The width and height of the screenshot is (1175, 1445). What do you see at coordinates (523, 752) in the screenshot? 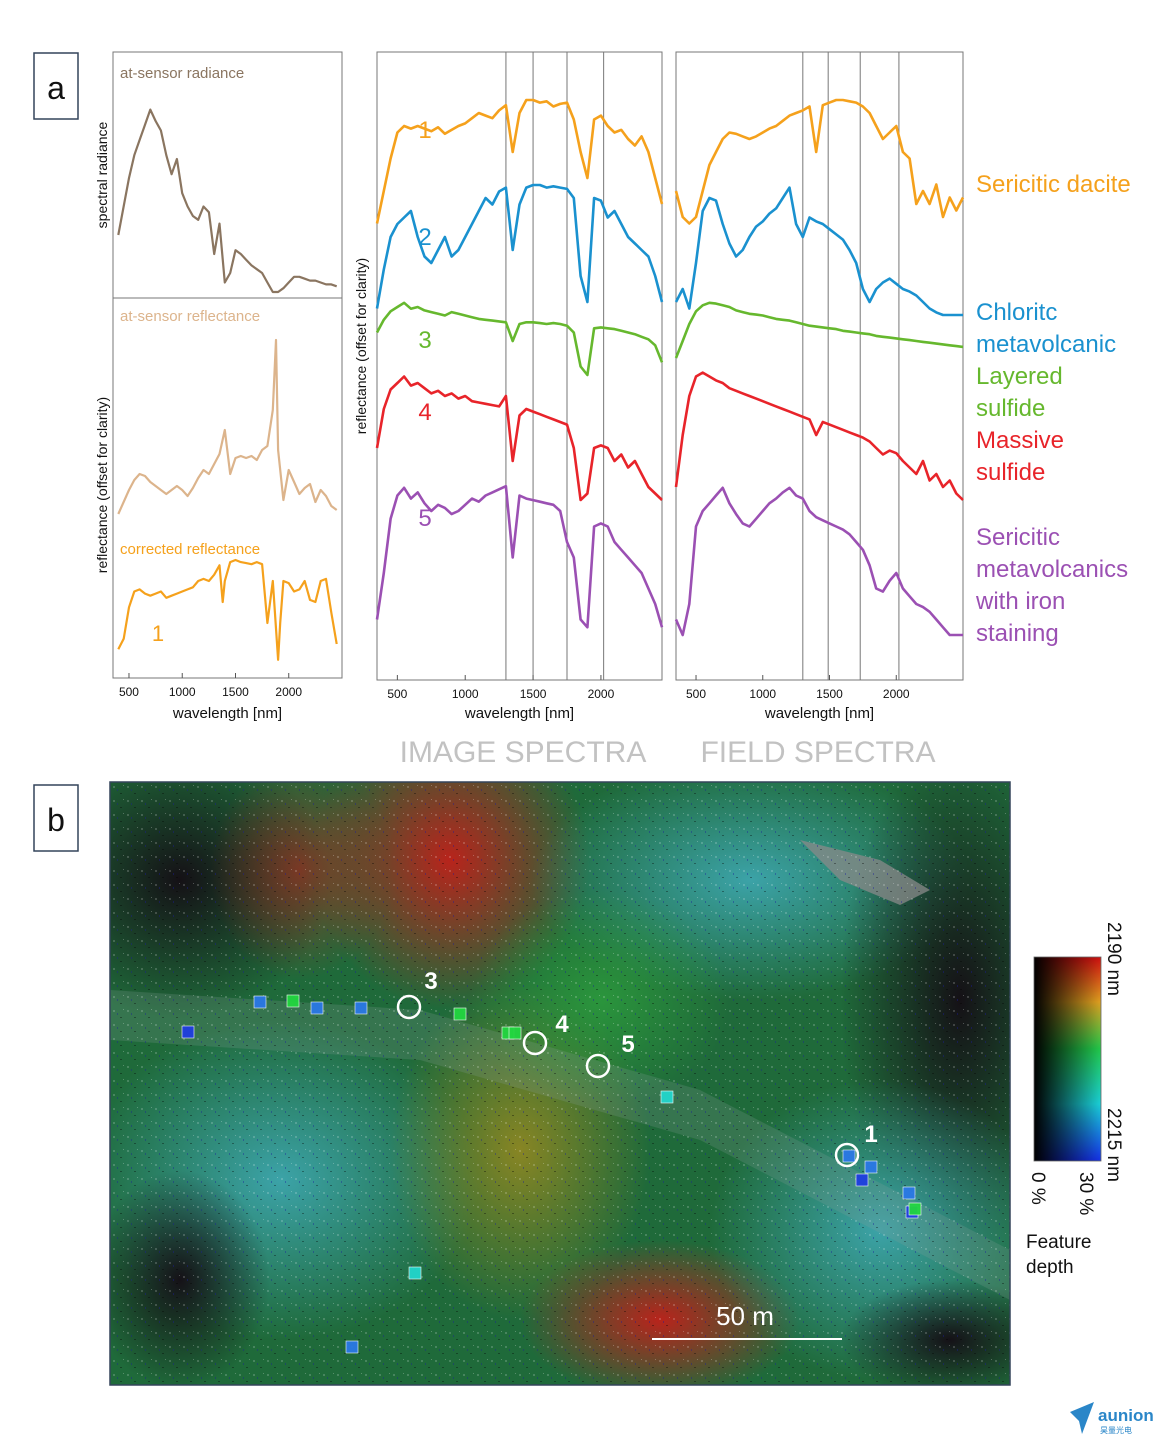
I see `image-spectra-title: IMAGE SPECTRA` at bounding box center [523, 752].